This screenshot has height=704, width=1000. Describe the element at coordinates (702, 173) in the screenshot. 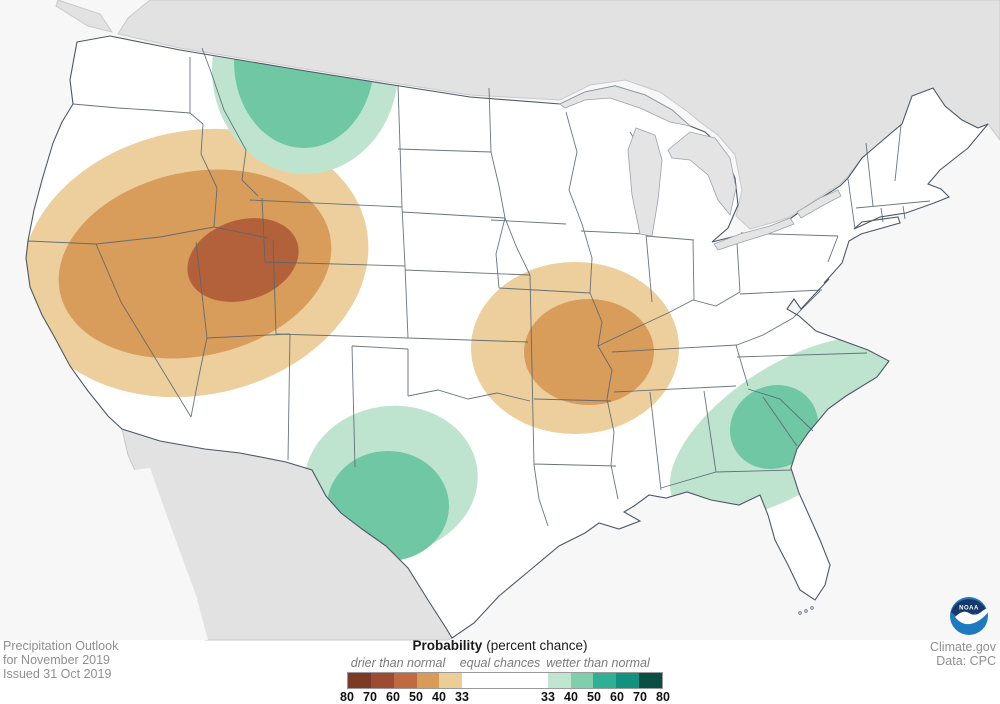

I see `lake-huron` at that location.